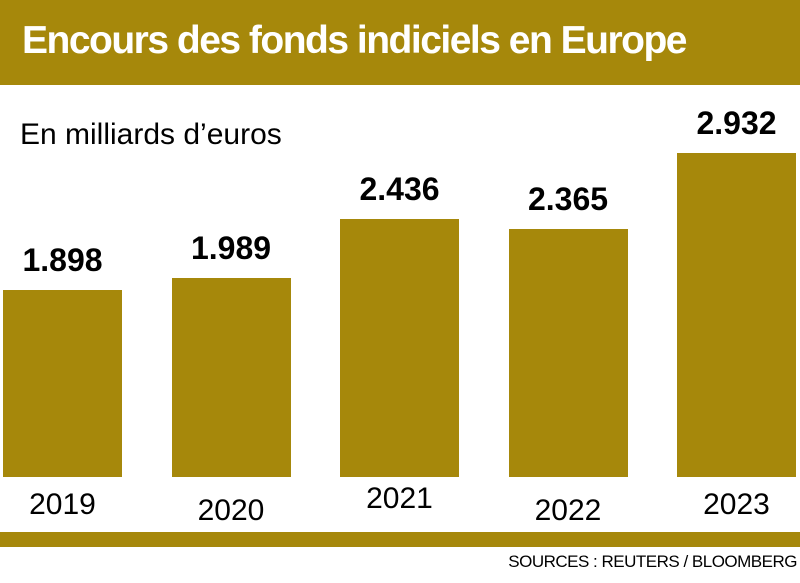  I want to click on units-label: En milliards d’euros, so click(151, 134).